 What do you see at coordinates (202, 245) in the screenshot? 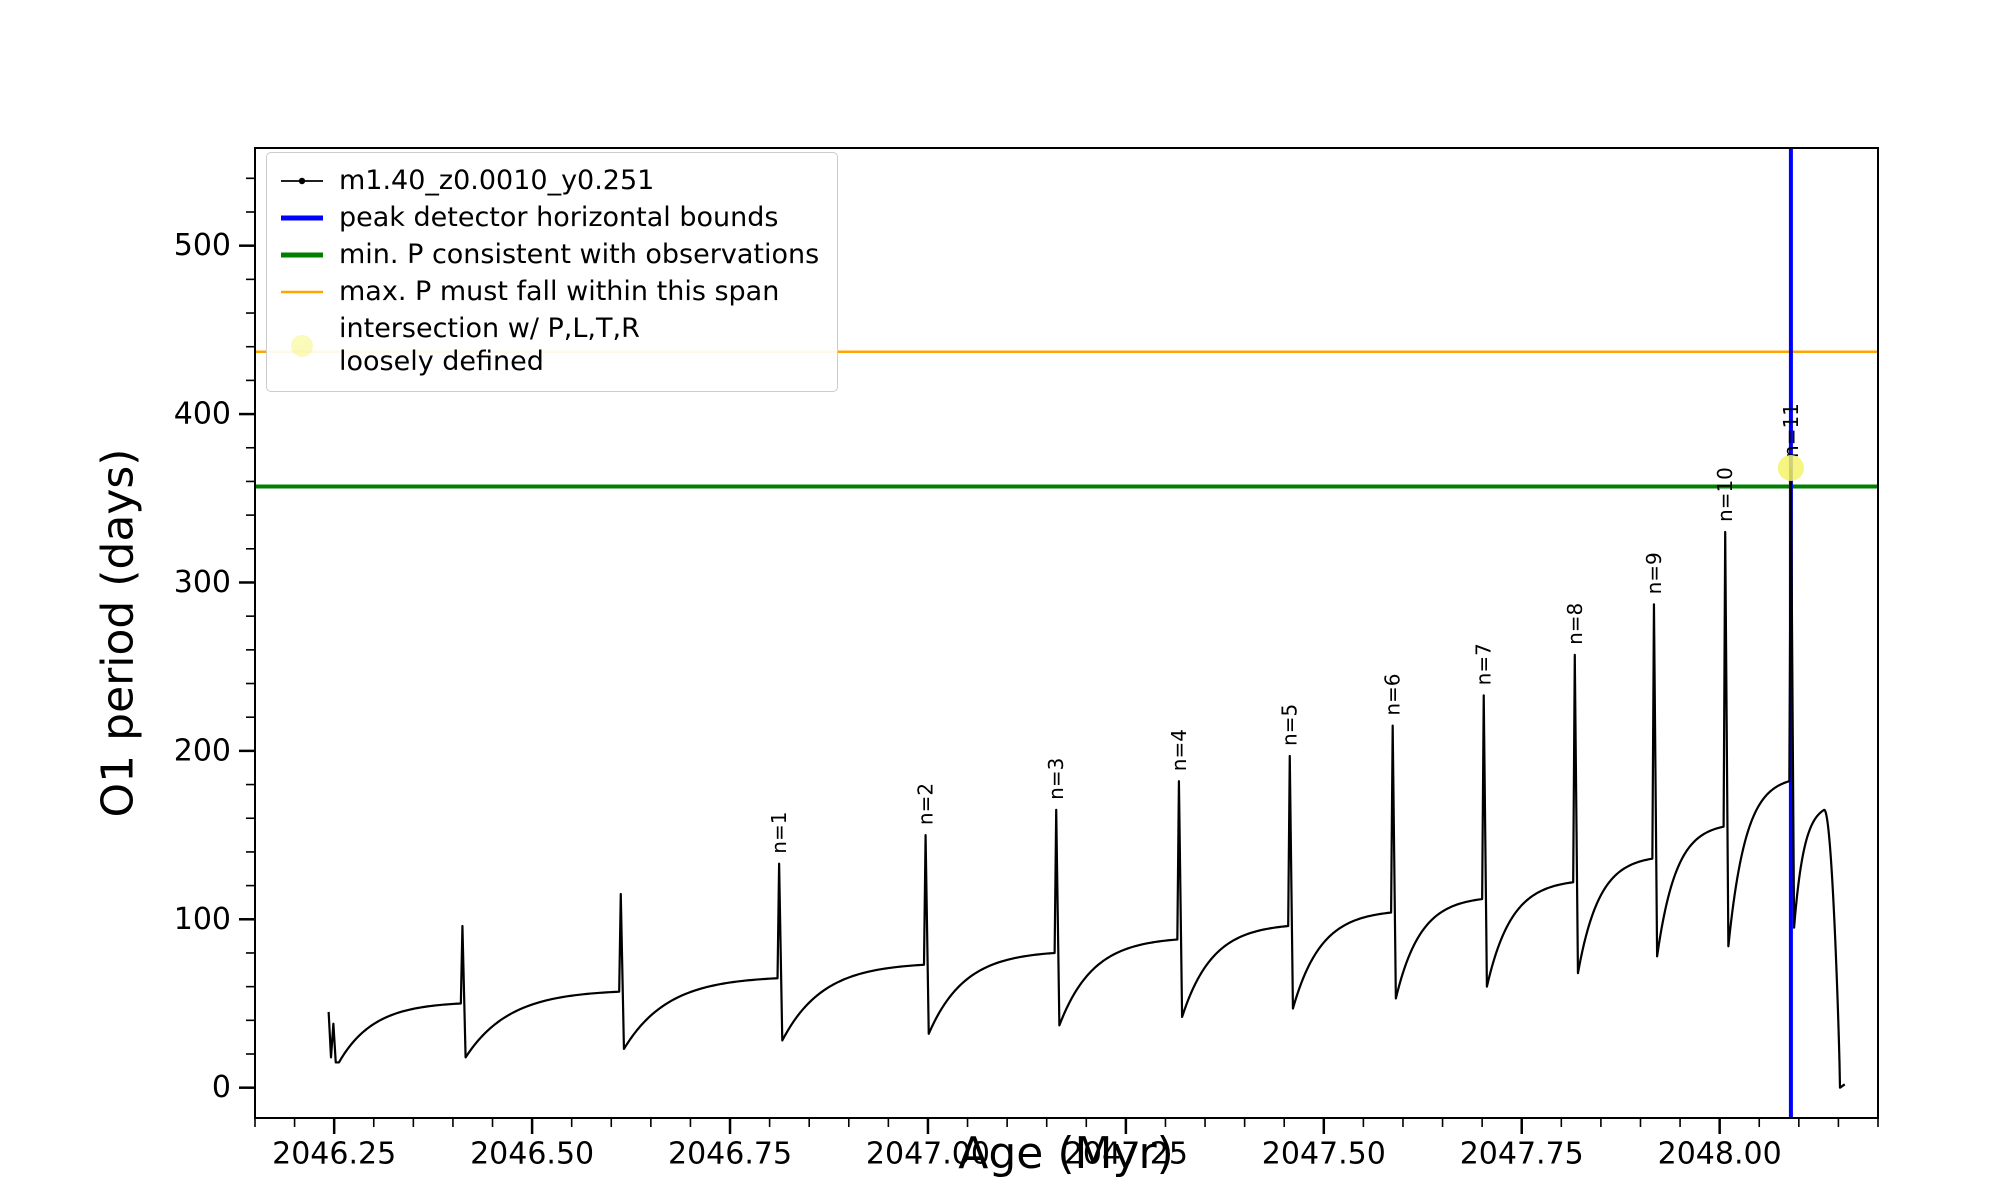
I see `y-tick-label: 500` at bounding box center [202, 245].